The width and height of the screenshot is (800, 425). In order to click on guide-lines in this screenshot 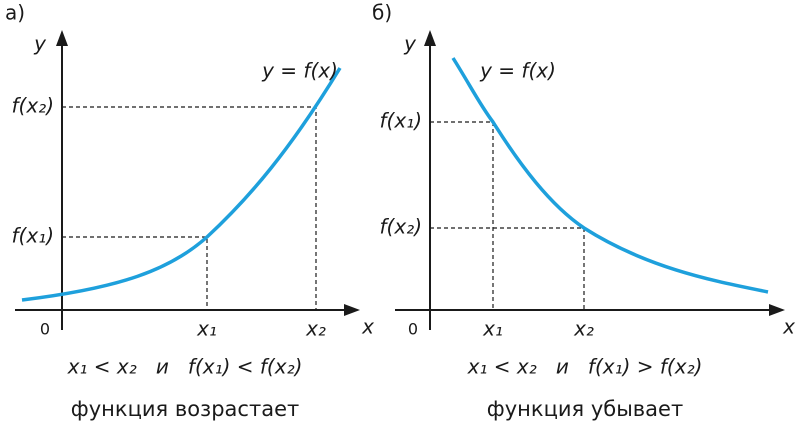, I will do `click(507, 215)`.